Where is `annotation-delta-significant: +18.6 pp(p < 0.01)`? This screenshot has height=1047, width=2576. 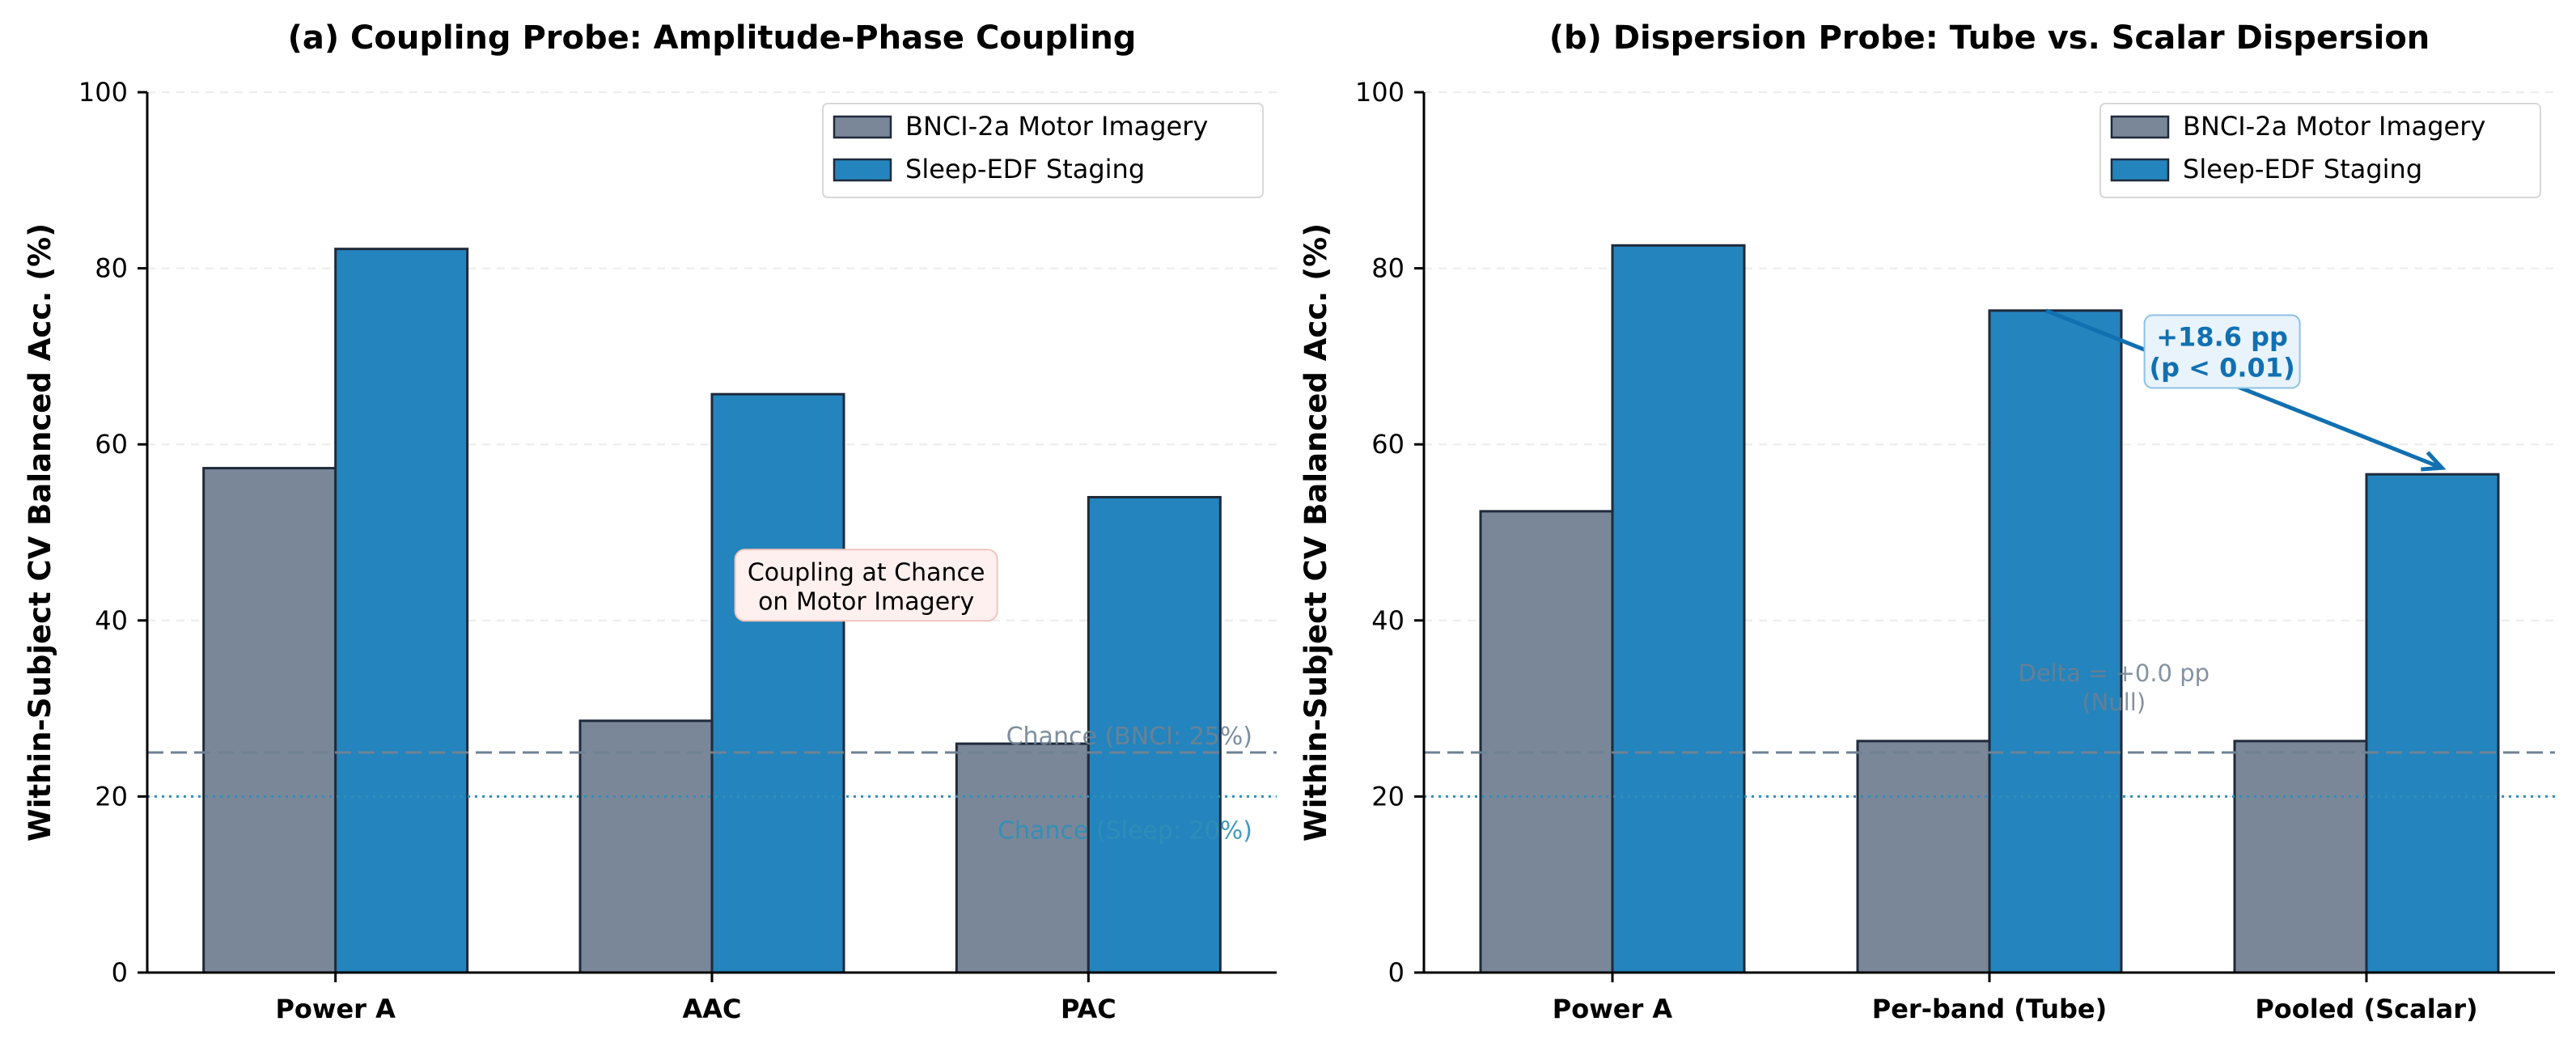 annotation-delta-significant: +18.6 pp(p < 0.01) is located at coordinates (2245, 390).